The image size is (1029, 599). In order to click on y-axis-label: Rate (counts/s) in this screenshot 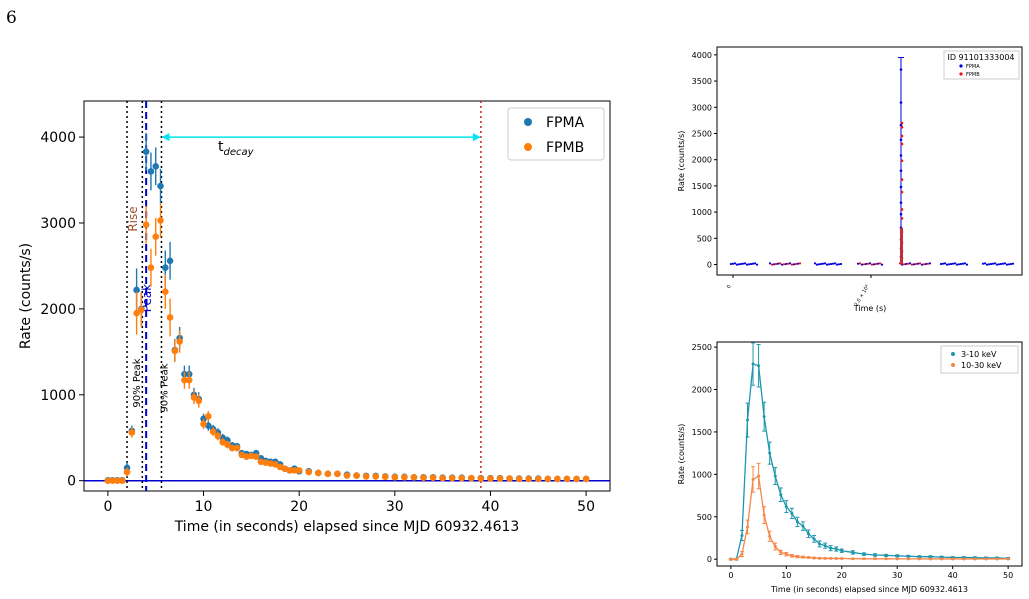, I will do `click(681, 454)`.